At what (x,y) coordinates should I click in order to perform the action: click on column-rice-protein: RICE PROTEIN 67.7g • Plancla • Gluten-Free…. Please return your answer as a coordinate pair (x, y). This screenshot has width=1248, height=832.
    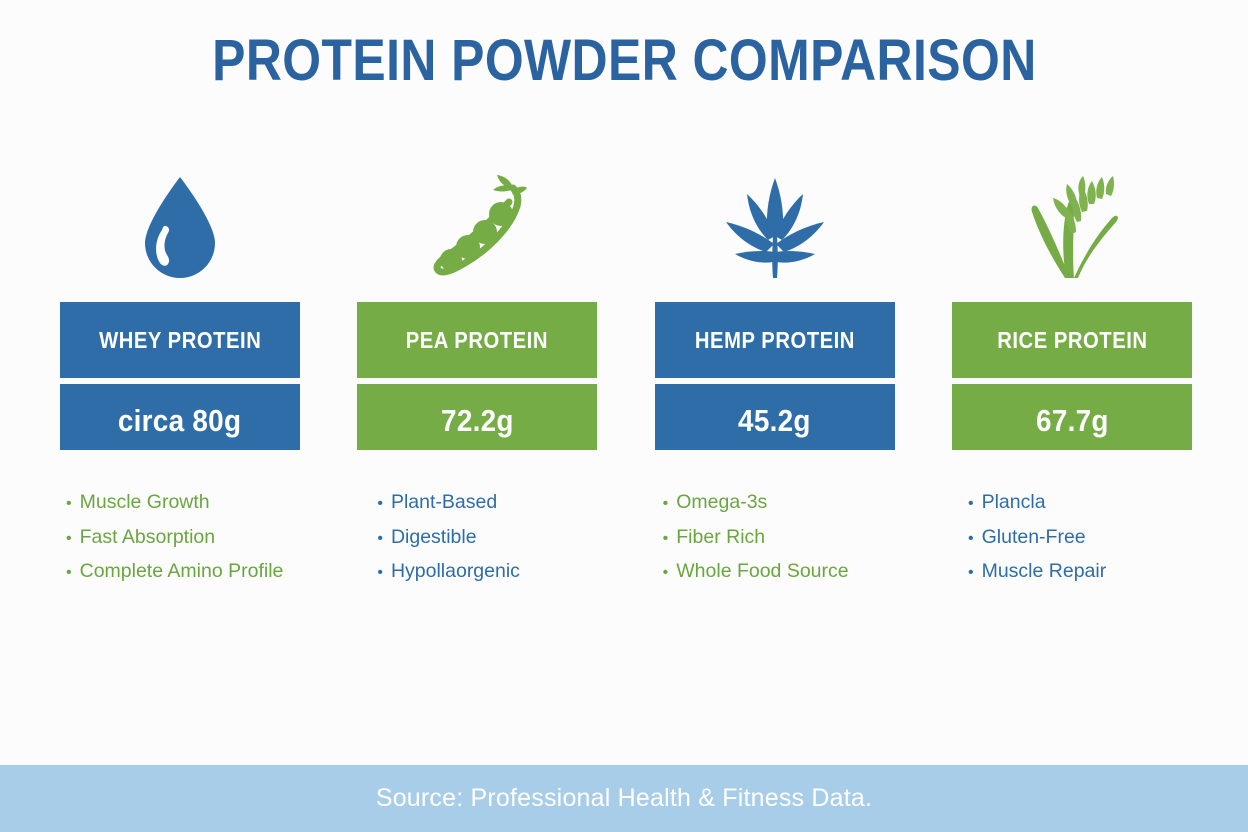
    Looking at the image, I should click on (1071, 383).